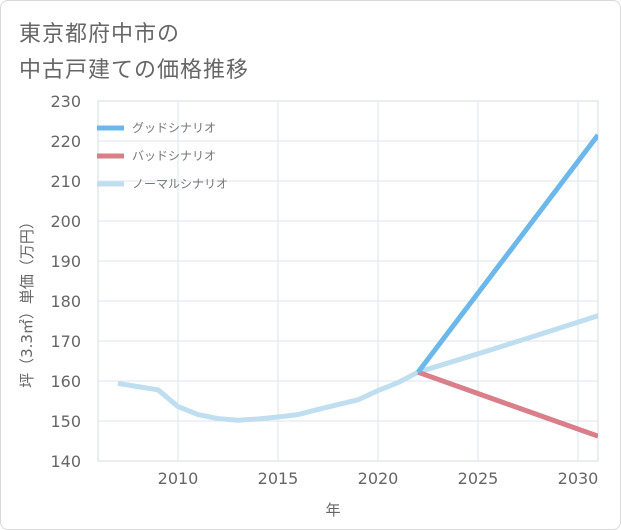  Describe the element at coordinates (65, 301) in the screenshot. I see `y-tick-label: 180` at that location.